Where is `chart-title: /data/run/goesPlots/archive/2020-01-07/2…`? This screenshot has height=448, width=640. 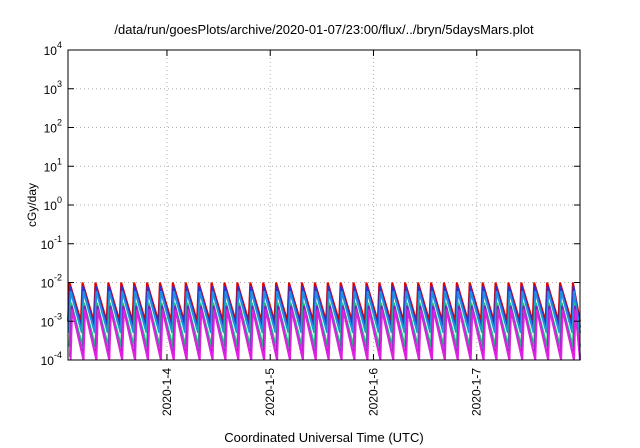 chart-title: /data/run/goesPlots/archive/2020-01-07/2… is located at coordinates (324, 29).